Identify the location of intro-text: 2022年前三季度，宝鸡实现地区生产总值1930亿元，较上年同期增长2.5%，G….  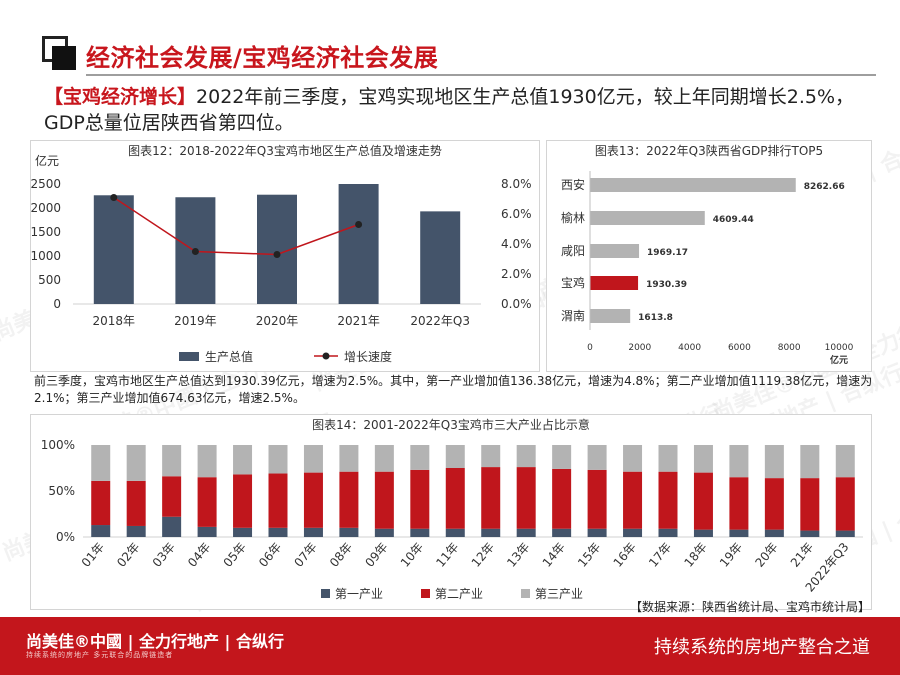
(449, 110).